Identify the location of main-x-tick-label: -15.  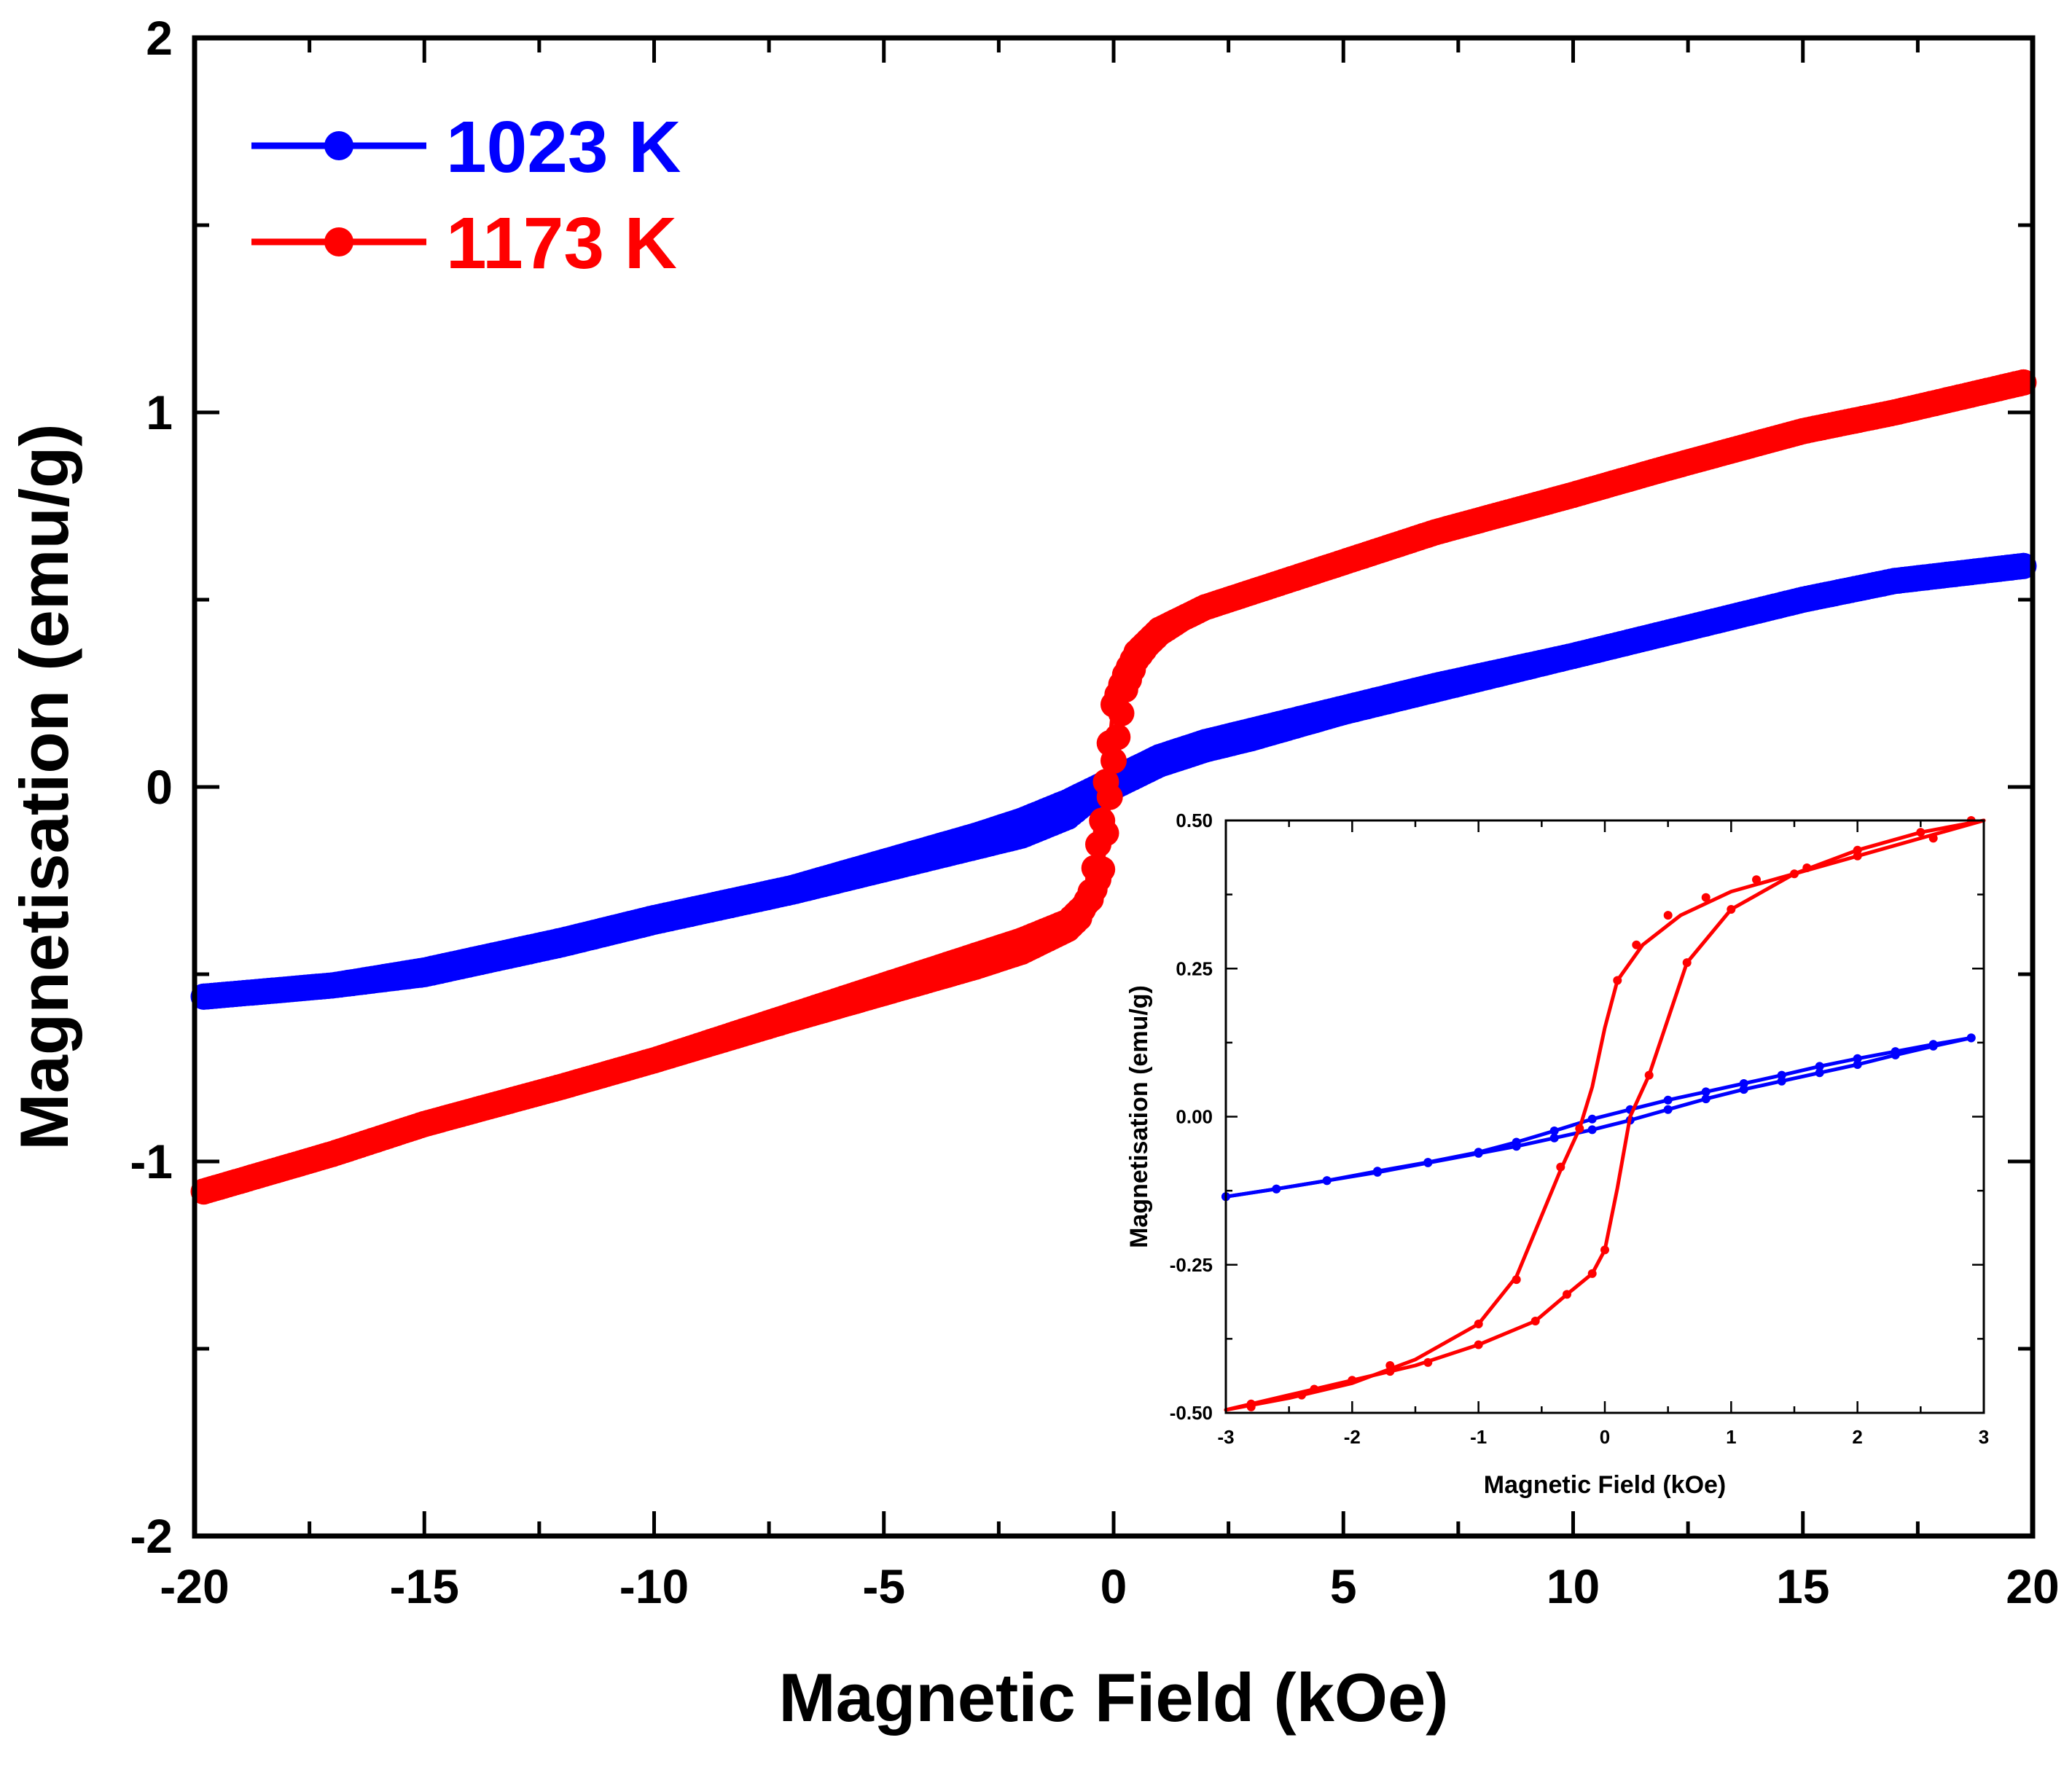
(424, 1586).